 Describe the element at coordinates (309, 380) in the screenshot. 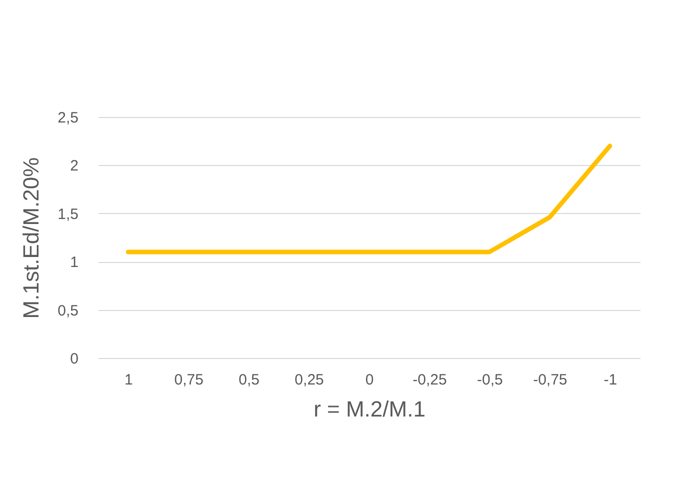

I see `x-tick-label: 0,25` at that location.